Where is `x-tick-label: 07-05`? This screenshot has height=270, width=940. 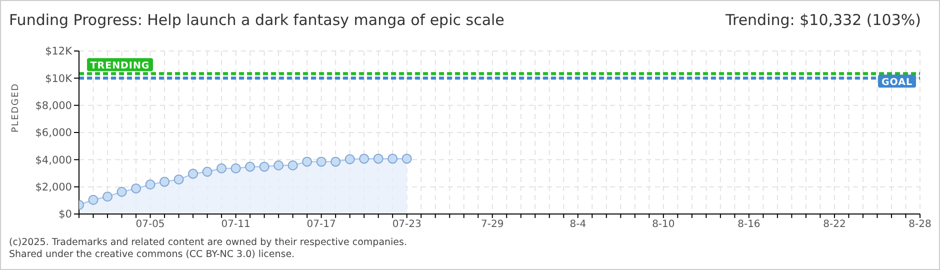 x-tick-label: 07-05 is located at coordinates (150, 224).